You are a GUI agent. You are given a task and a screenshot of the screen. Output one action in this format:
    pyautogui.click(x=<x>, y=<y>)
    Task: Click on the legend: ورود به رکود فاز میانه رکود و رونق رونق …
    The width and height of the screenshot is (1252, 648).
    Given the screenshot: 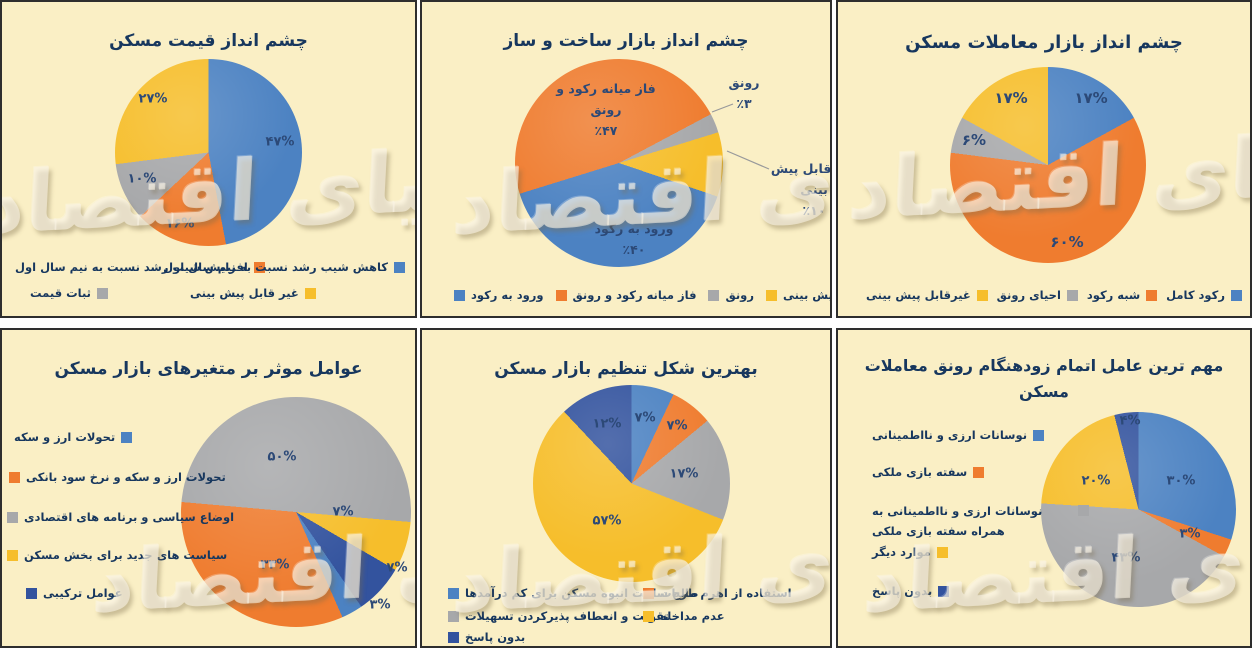 What is the action you would take?
    pyautogui.click(x=643, y=295)
    